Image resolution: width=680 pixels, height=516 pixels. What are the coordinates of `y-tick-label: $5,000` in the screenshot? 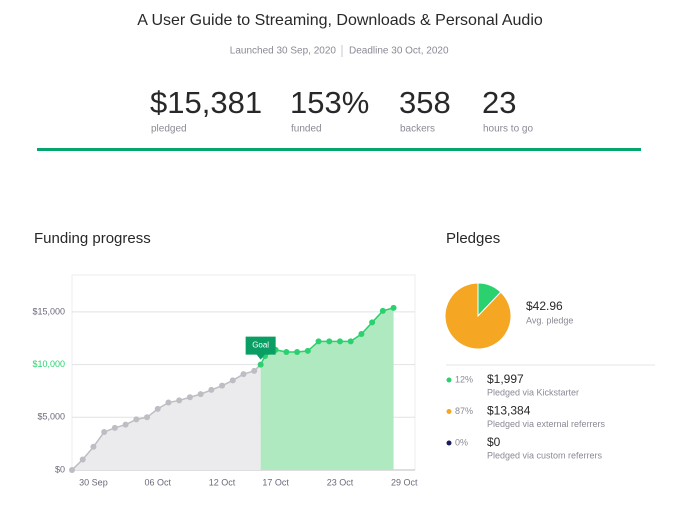 It's located at (51, 417).